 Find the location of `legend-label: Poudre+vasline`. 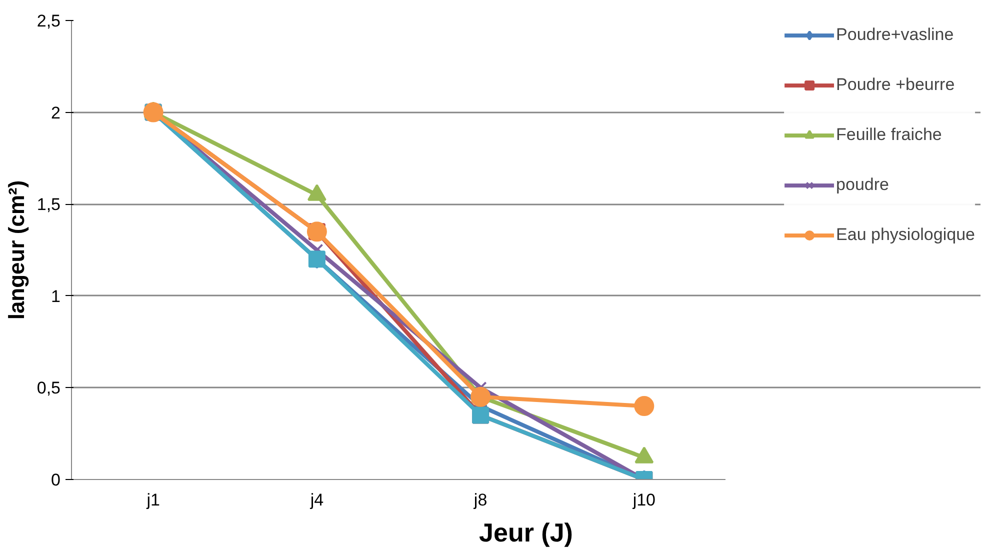

legend-label: Poudre+vasline is located at coordinates (895, 35).